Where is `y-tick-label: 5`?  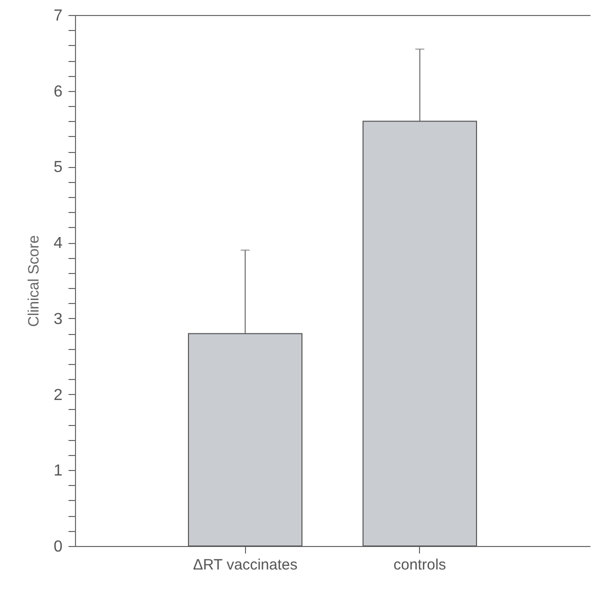
y-tick-label: 5 is located at coordinates (58, 167).